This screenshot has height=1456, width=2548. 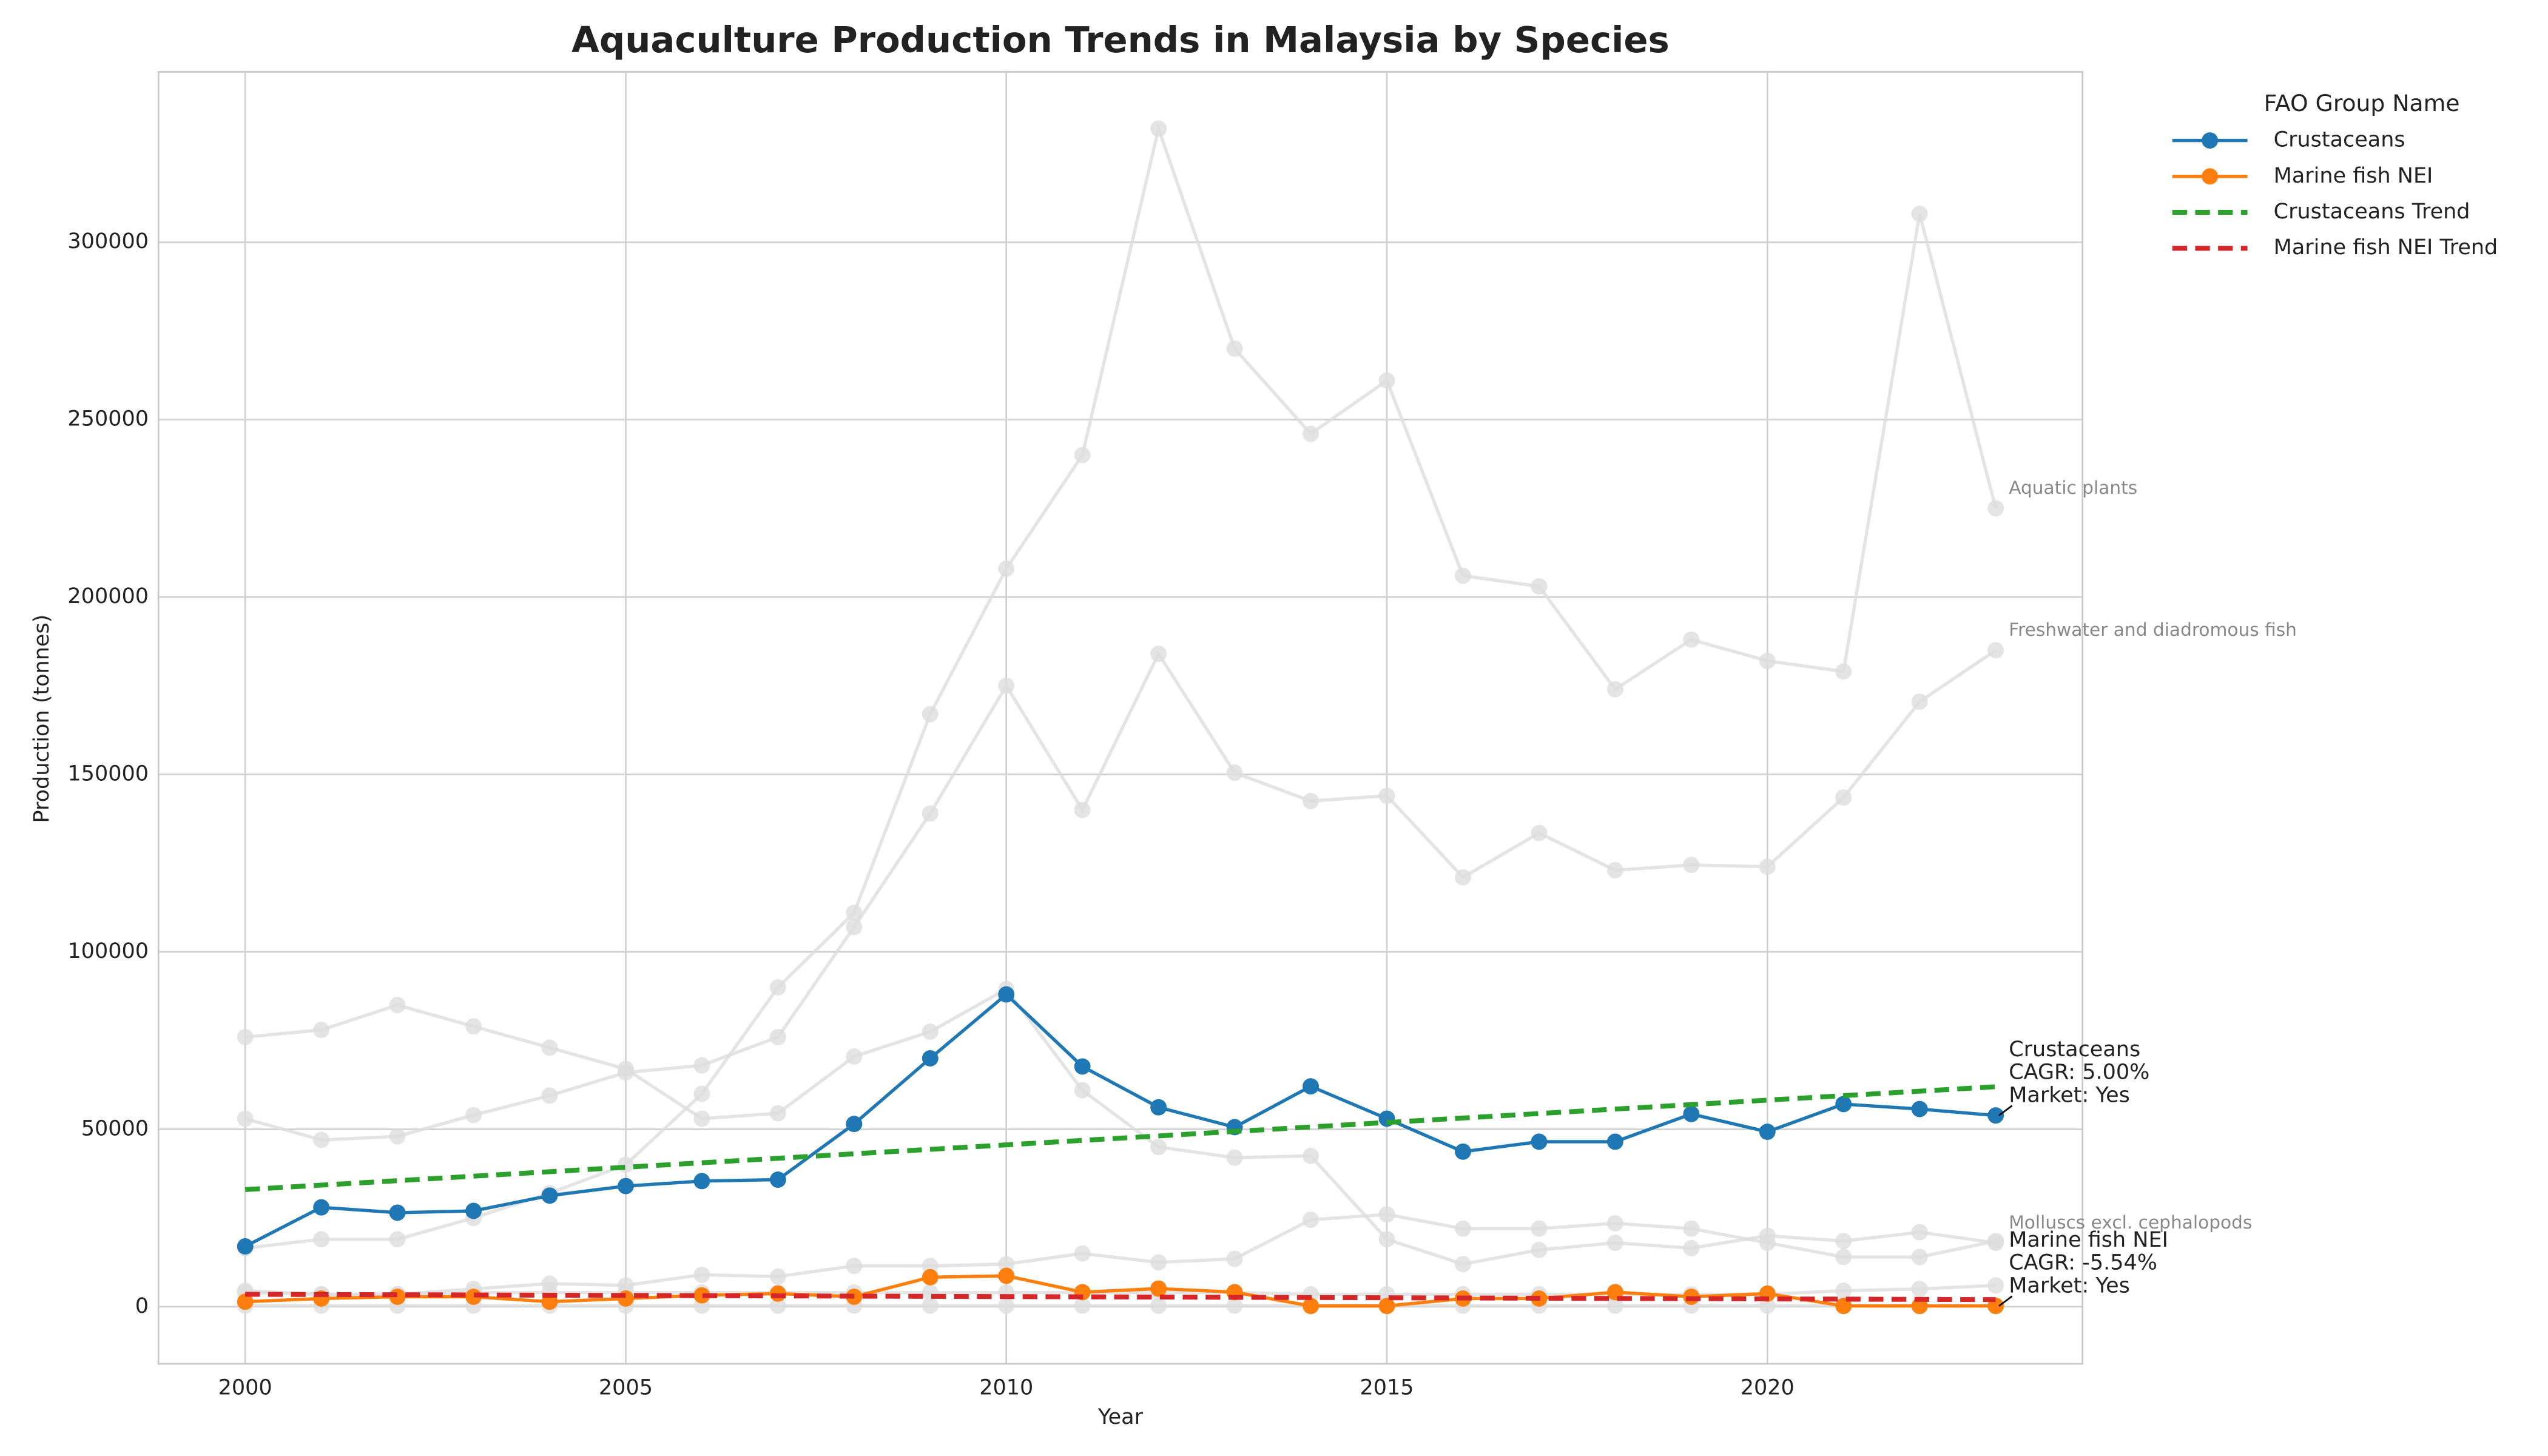 I want to click on legend-label: Marine fish NEI, so click(x=2353, y=176).